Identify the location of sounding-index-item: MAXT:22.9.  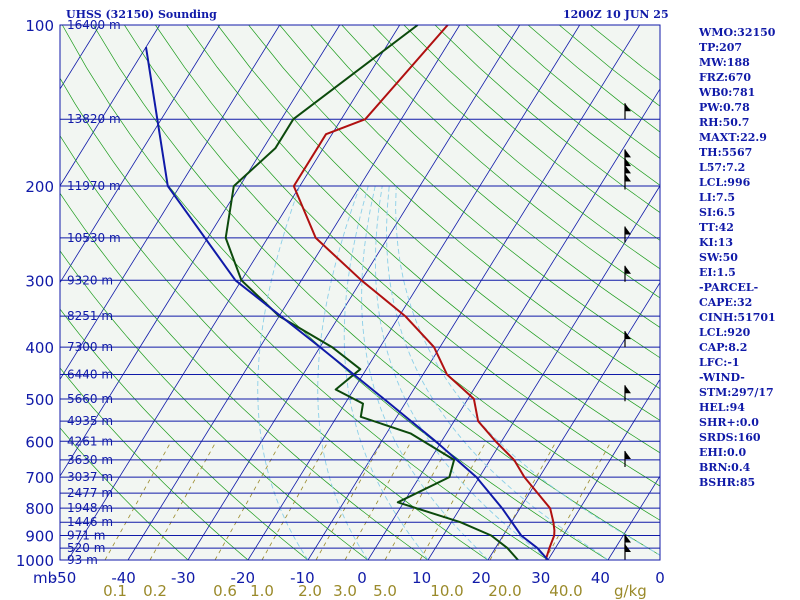
(733, 137).